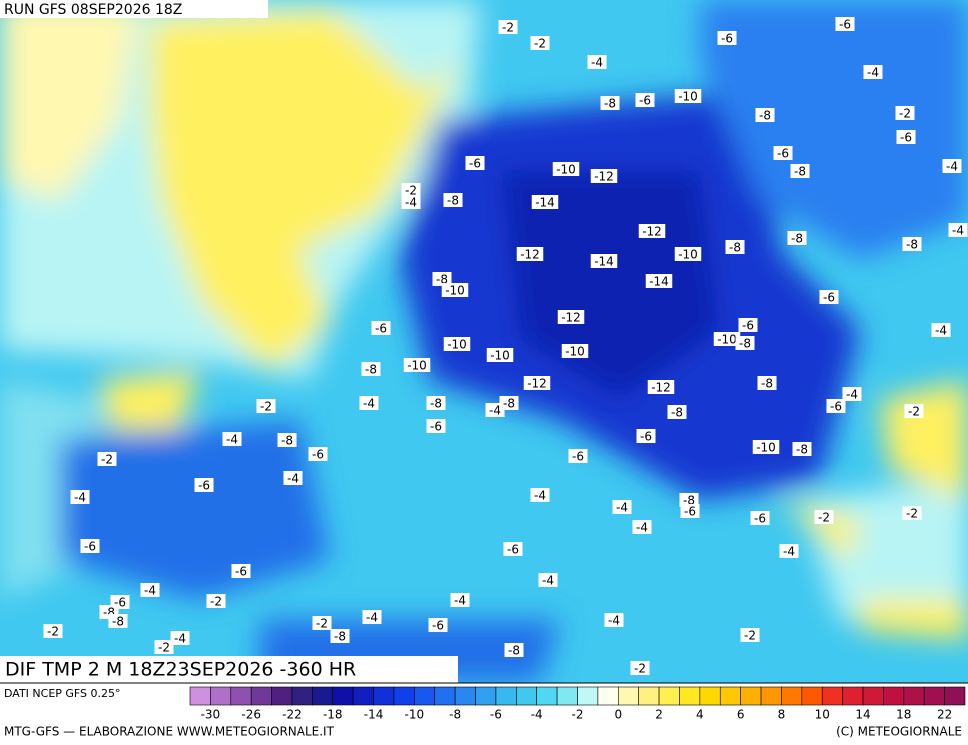 This screenshot has height=745, width=968. What do you see at coordinates (180, 670) in the screenshot?
I see `map-title: DIF TMP 2 M 18Z23SEP2026 -360 HR` at bounding box center [180, 670].